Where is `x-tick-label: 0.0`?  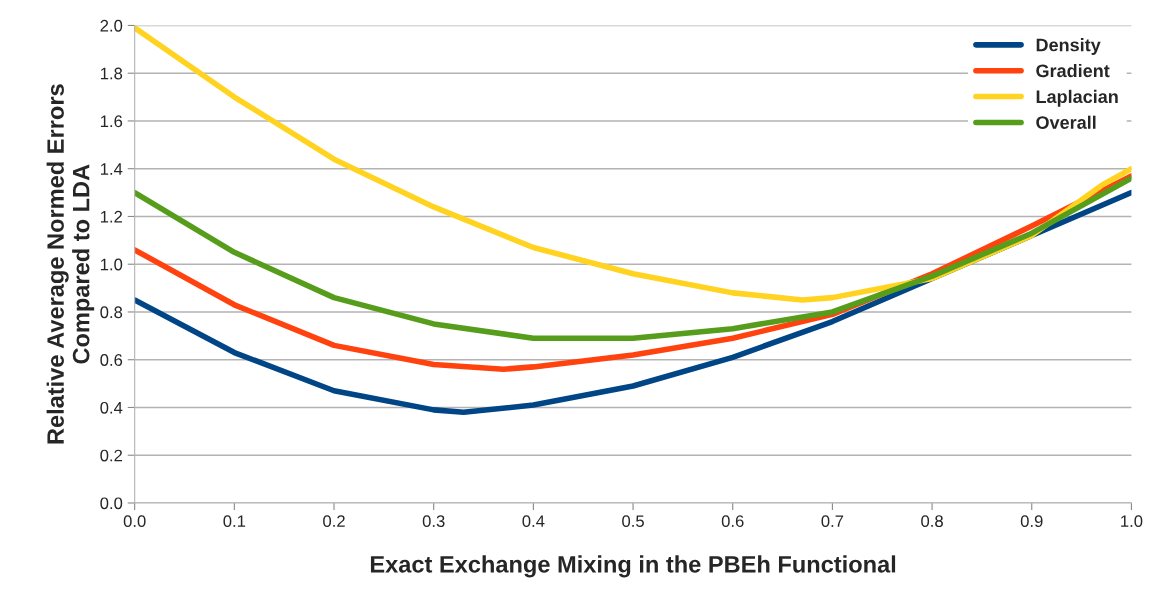
x-tick-label: 0.0 is located at coordinates (134, 521).